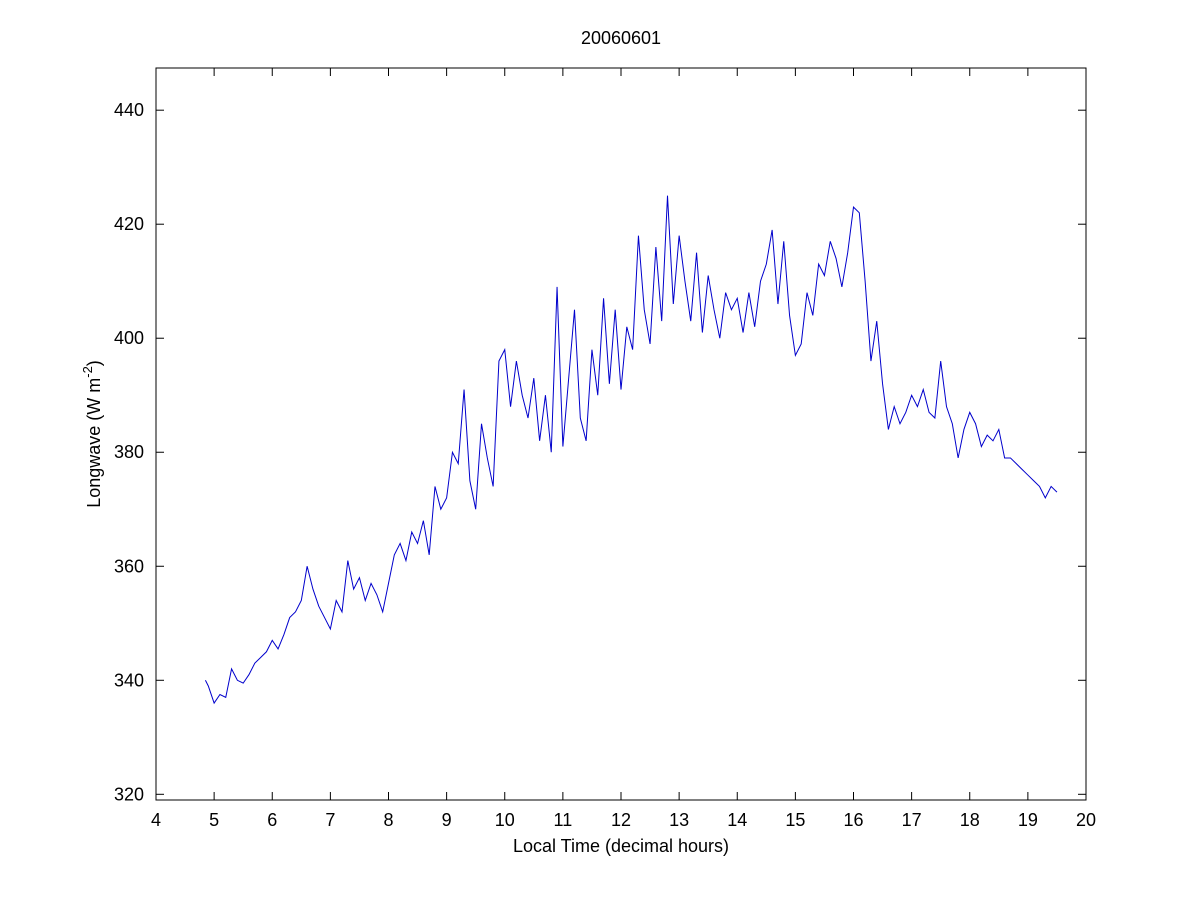  What do you see at coordinates (795, 820) in the screenshot?
I see `x-tick-label: 15` at bounding box center [795, 820].